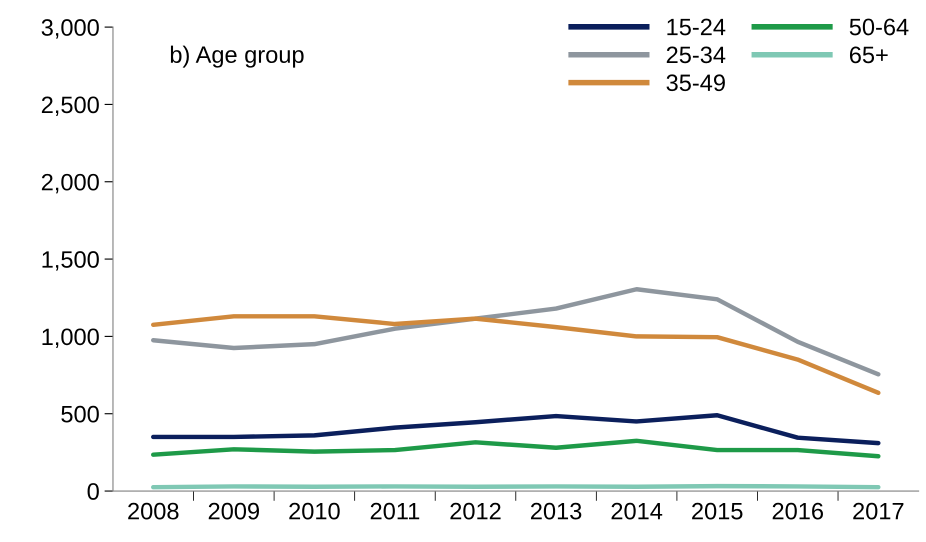 The width and height of the screenshot is (926, 542). Describe the element at coordinates (314, 511) in the screenshot. I see `x-tick-label: 2010` at that location.